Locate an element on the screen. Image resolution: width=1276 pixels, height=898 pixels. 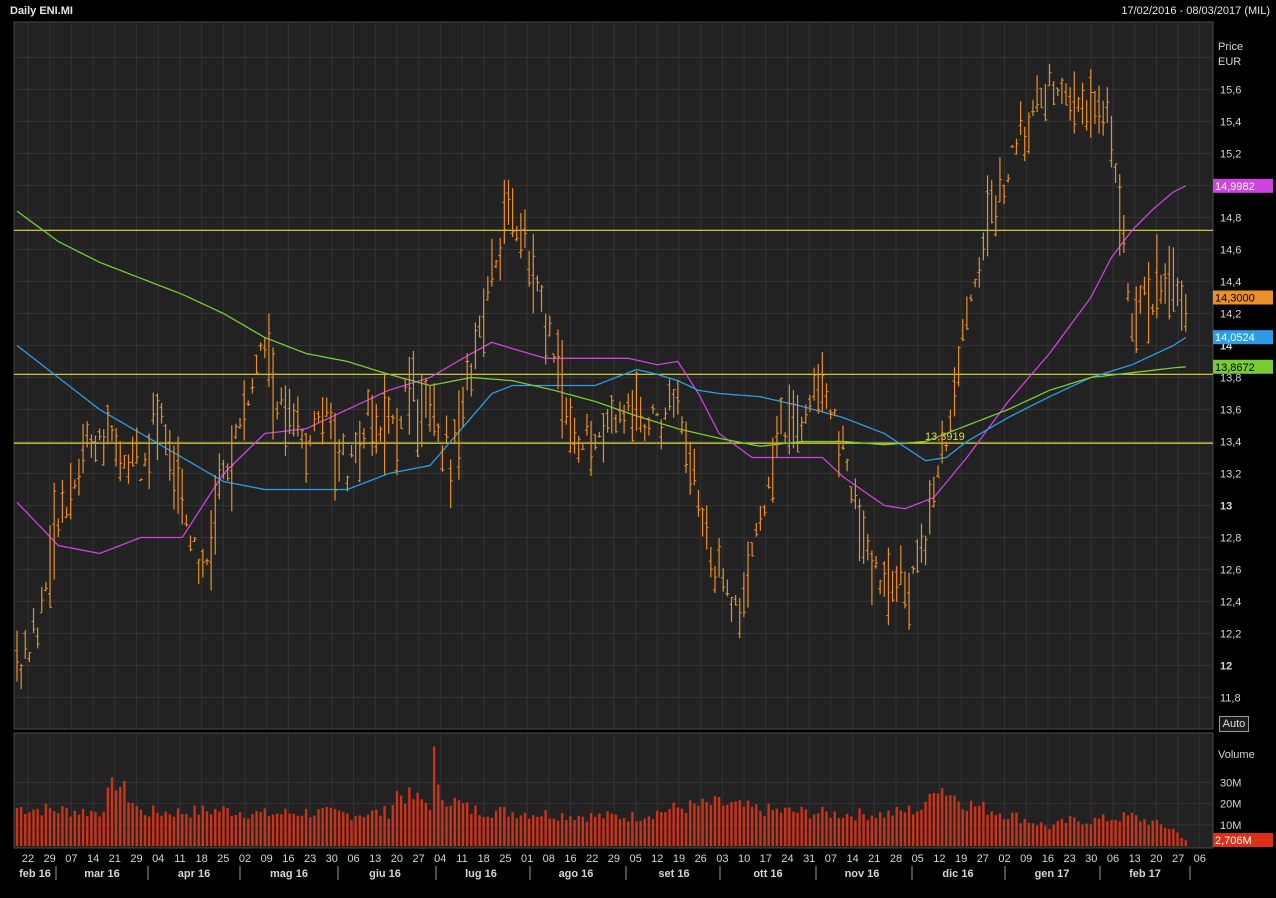
price-tick-label: 15,4 is located at coordinates (1230, 123).